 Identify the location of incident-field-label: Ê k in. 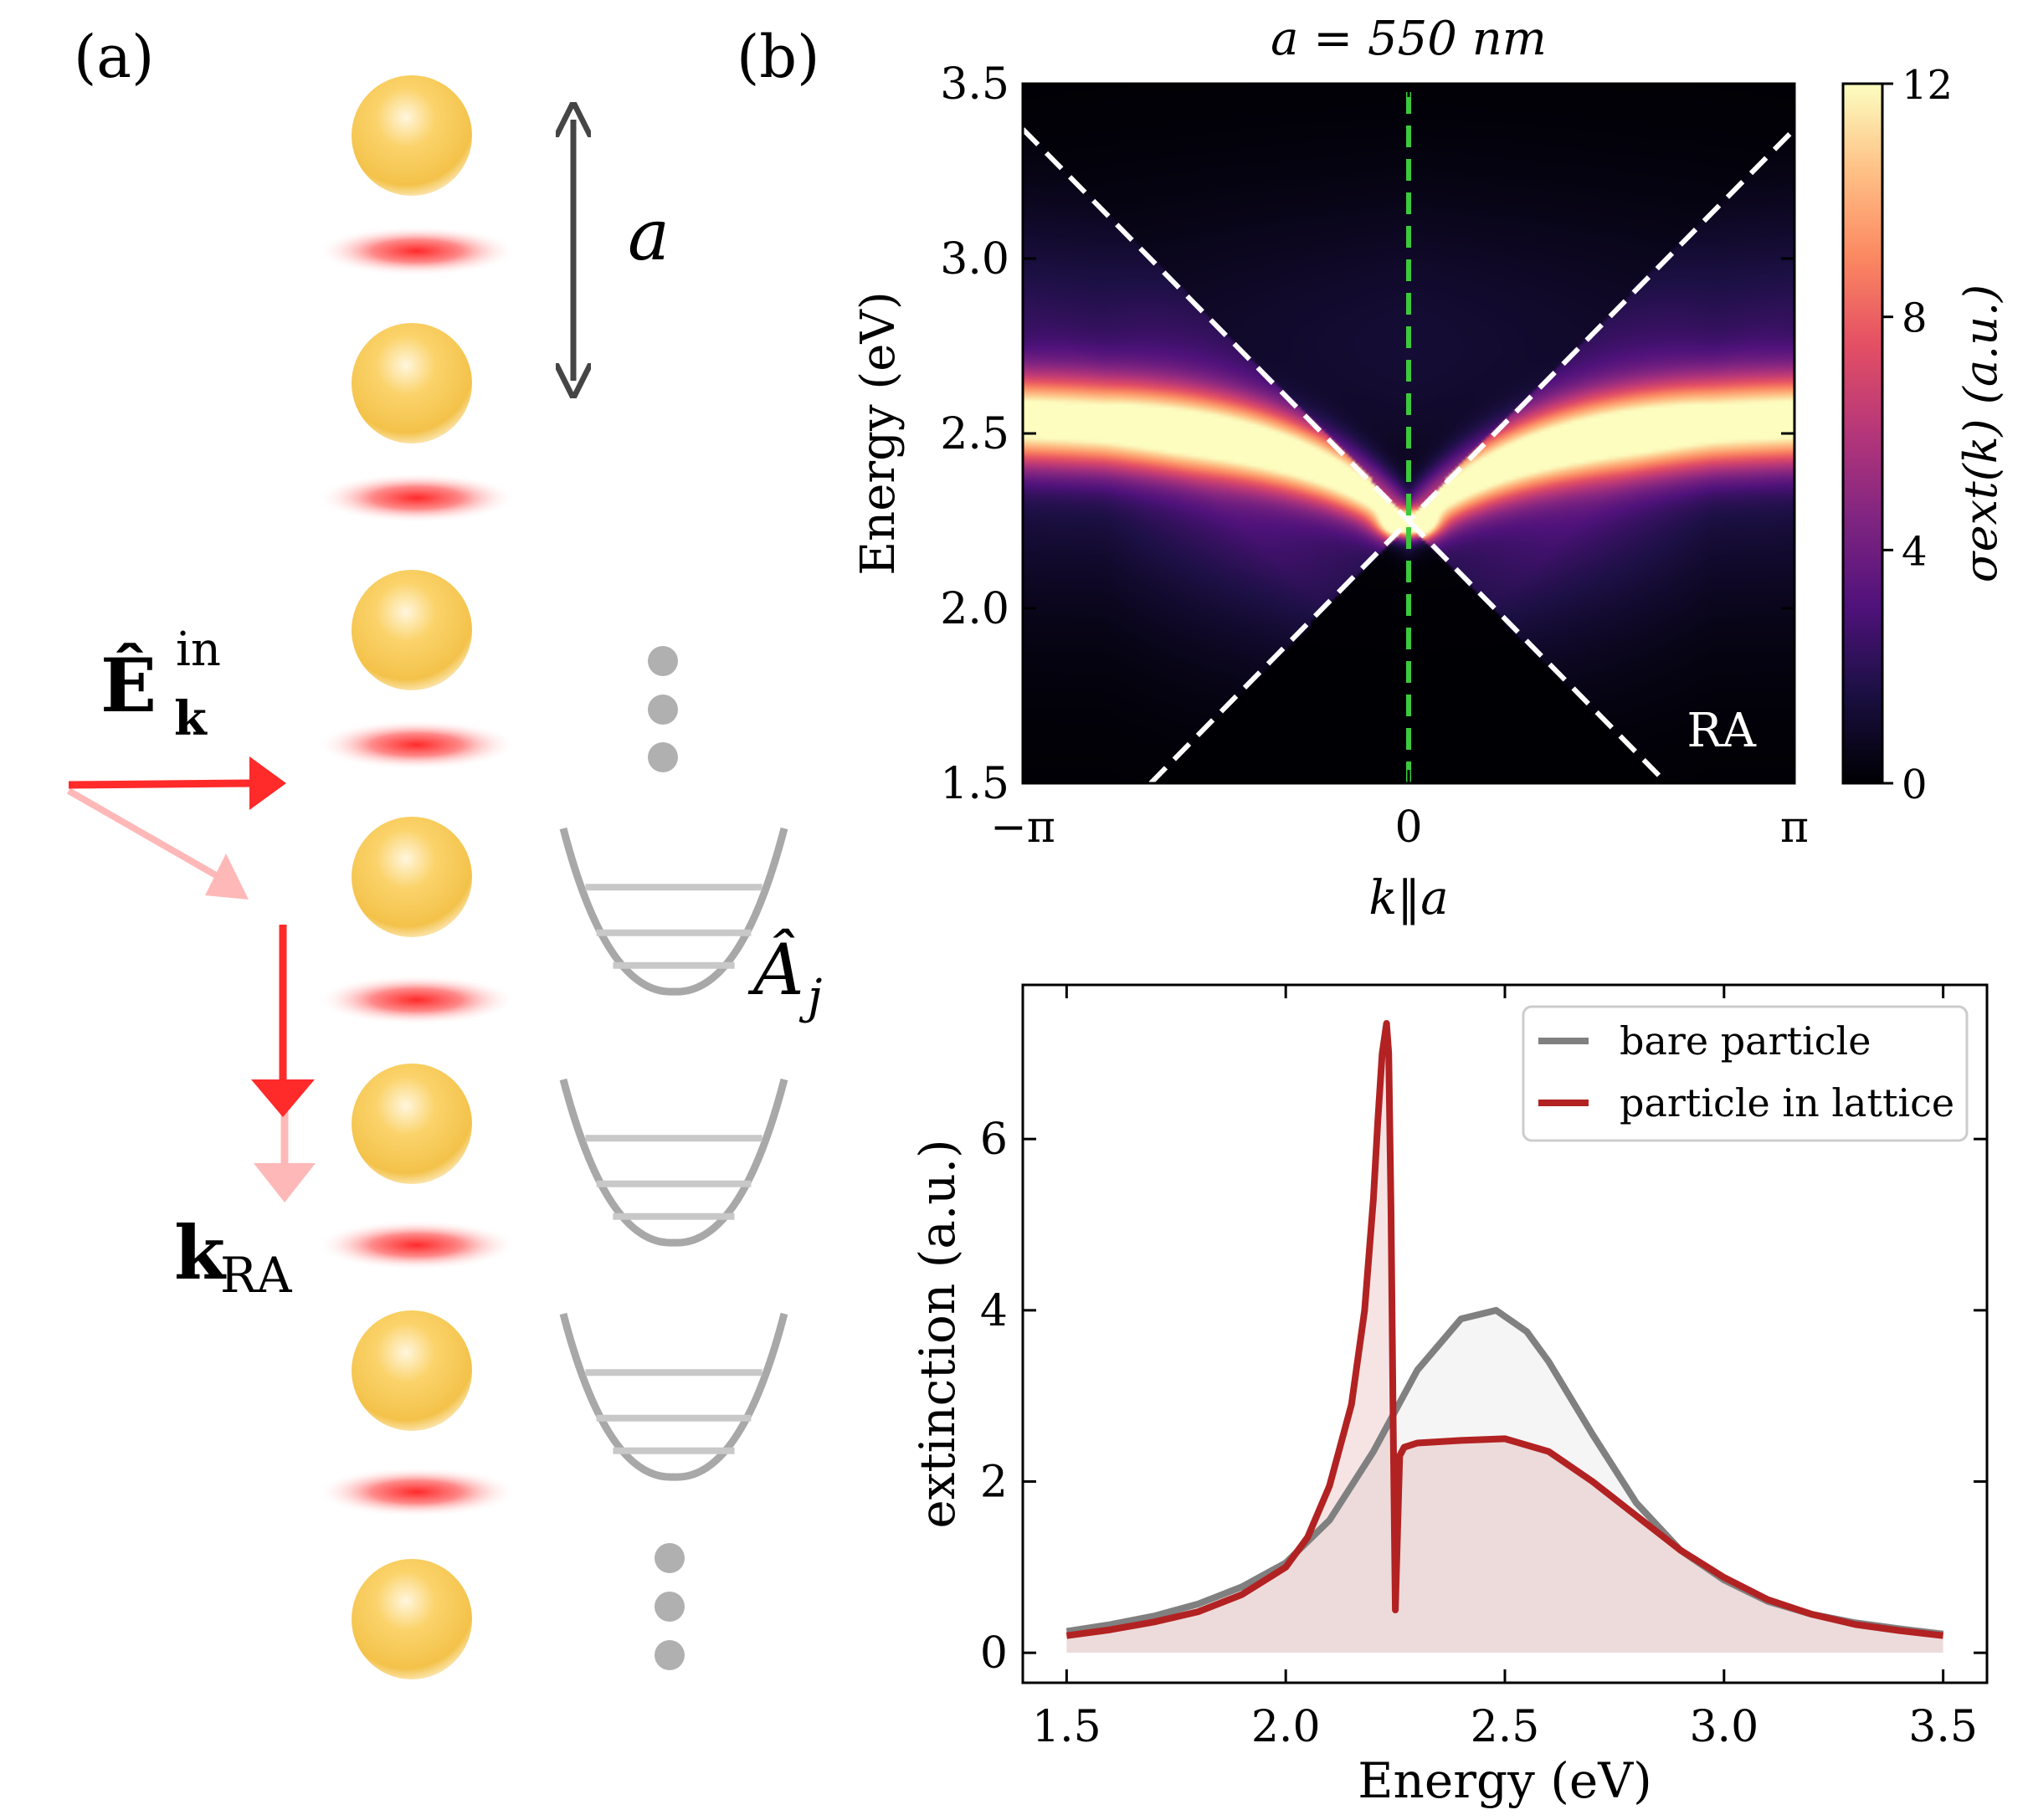
(160, 684).